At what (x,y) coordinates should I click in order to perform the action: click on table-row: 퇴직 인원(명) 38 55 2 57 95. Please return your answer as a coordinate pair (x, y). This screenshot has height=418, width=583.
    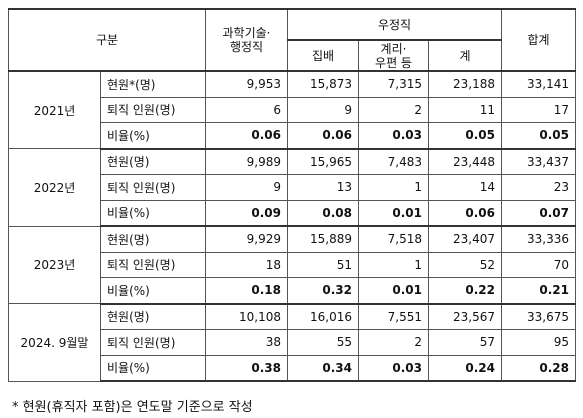
    Looking at the image, I should click on (292, 342).